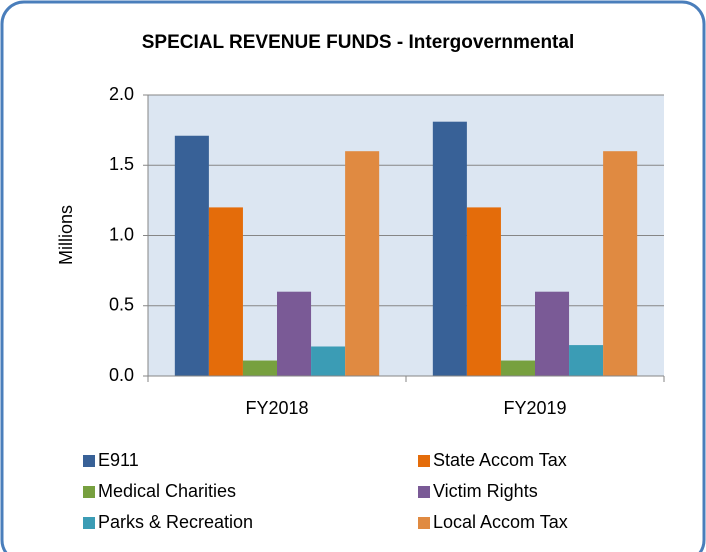 The width and height of the screenshot is (706, 552). I want to click on y-tick-label: 0.5, so click(121, 305).